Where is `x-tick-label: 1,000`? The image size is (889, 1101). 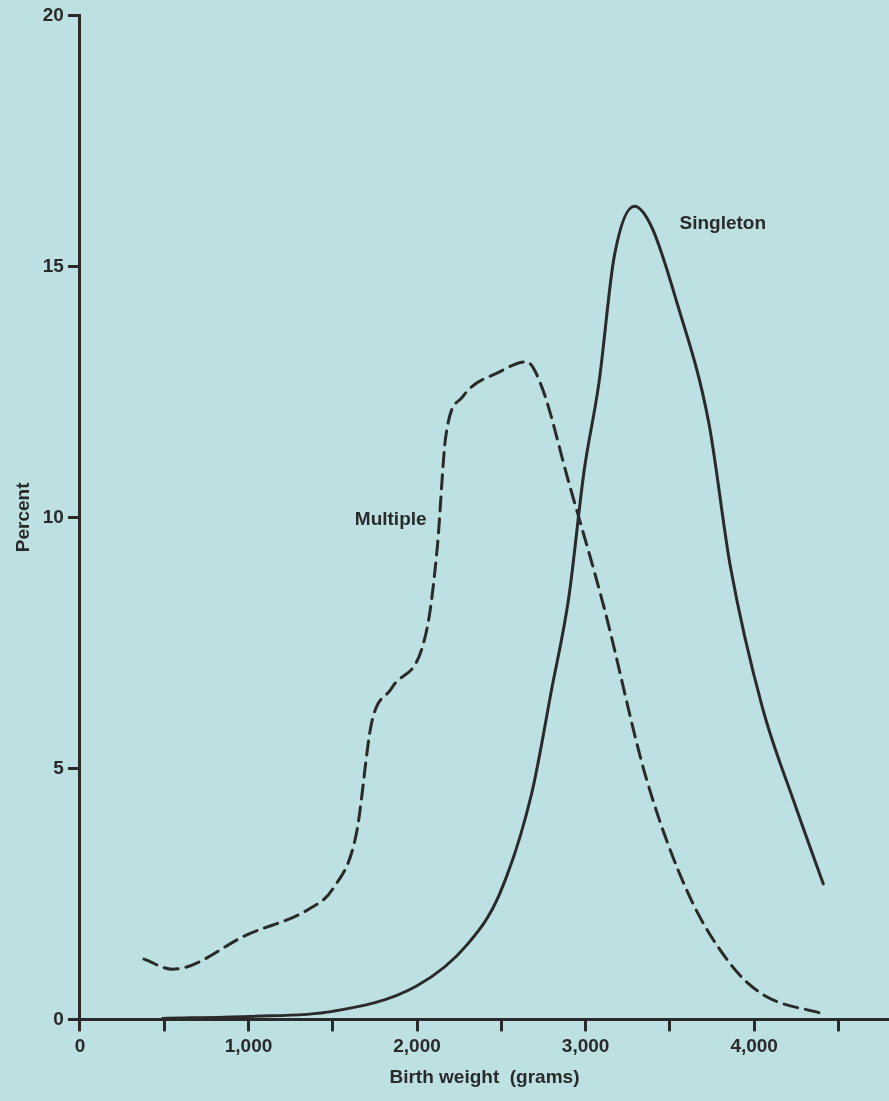
x-tick-label: 1,000 is located at coordinates (248, 1046).